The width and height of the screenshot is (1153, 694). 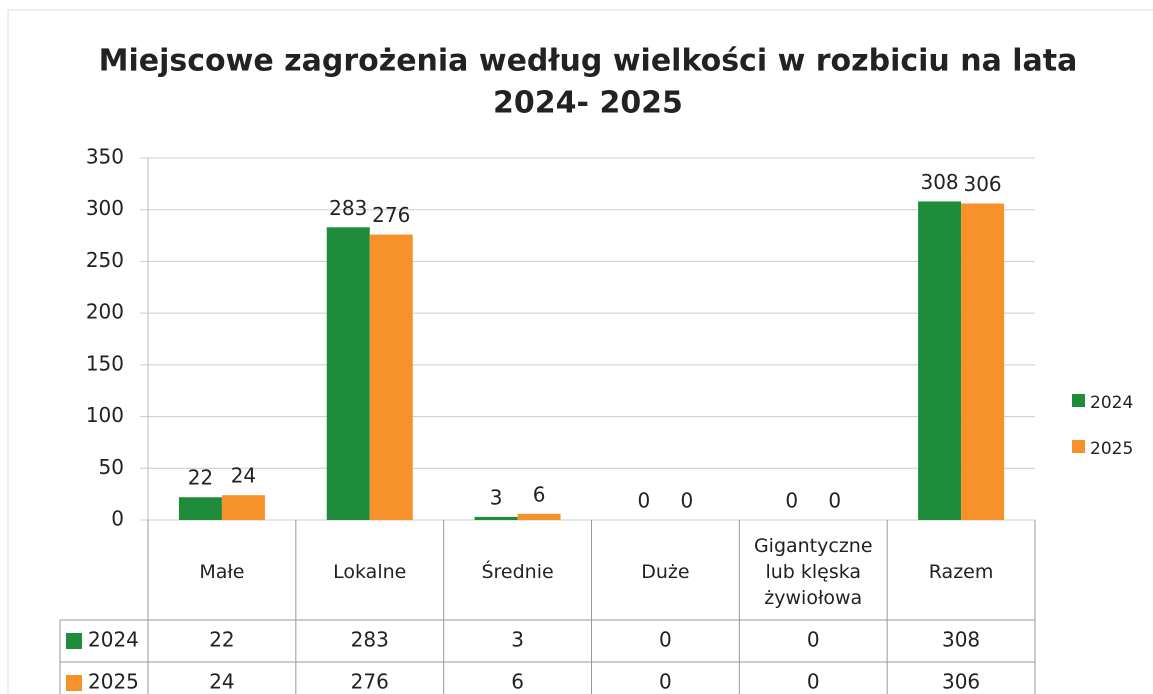 What do you see at coordinates (939, 182) in the screenshot?
I see `data-label: 308` at bounding box center [939, 182].